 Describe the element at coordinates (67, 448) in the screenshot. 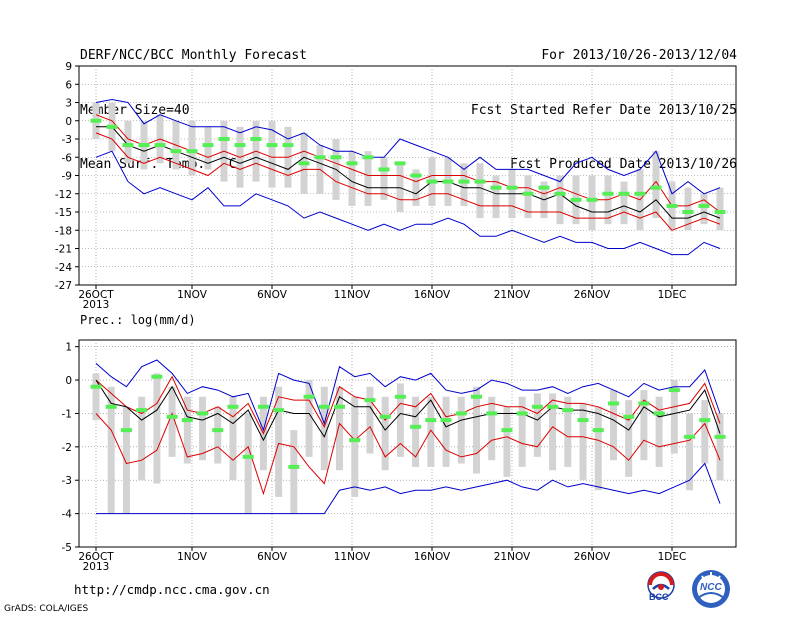

I see `y-tick-label: -2` at that location.